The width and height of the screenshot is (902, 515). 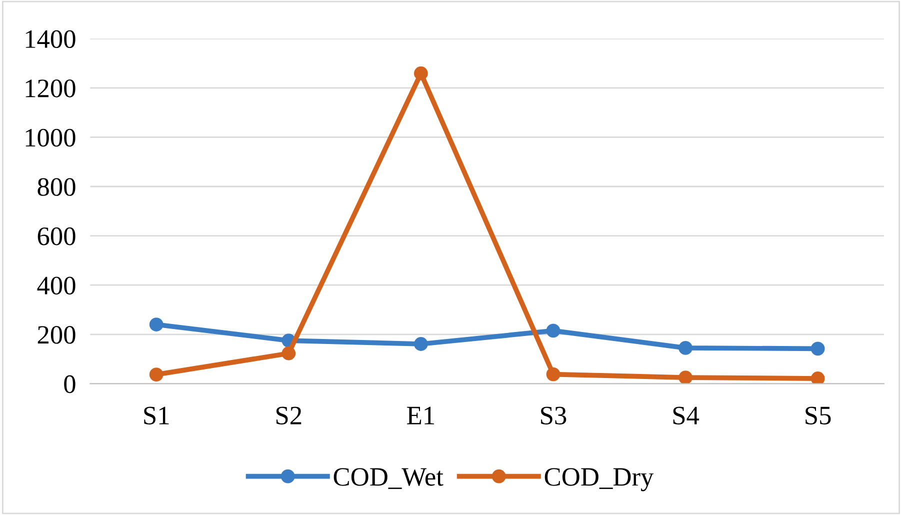 What do you see at coordinates (51, 137) in the screenshot?
I see `y-tick-label: 1000` at bounding box center [51, 137].